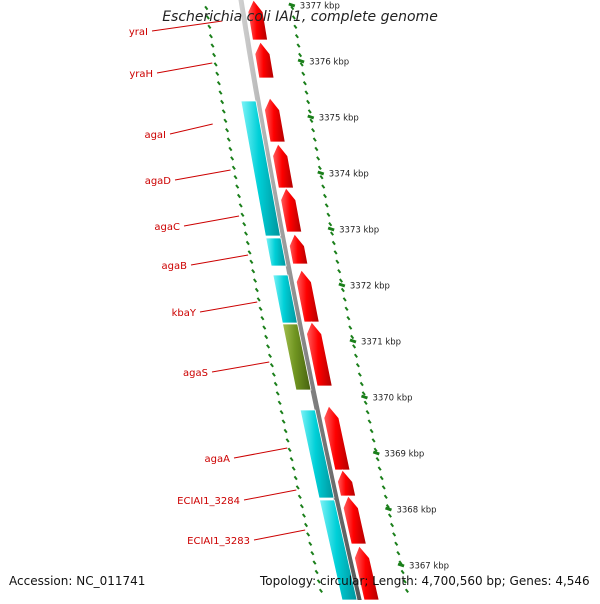 The image size is (600, 604). I want to click on ruler-label: 3373 kbp, so click(359, 231).